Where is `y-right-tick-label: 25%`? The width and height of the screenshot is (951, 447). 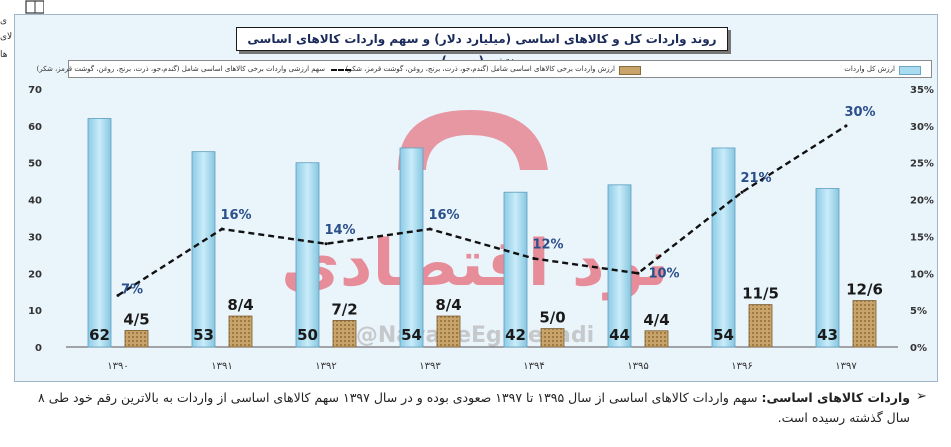
y-right-tick-label: 25% is located at coordinates (922, 164).